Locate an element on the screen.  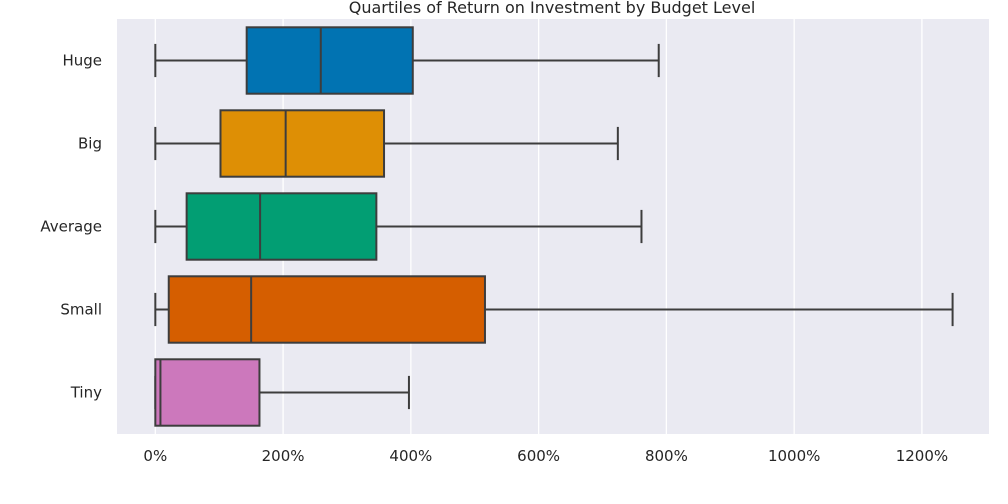
x-tick-label: 400% is located at coordinates (410, 456).